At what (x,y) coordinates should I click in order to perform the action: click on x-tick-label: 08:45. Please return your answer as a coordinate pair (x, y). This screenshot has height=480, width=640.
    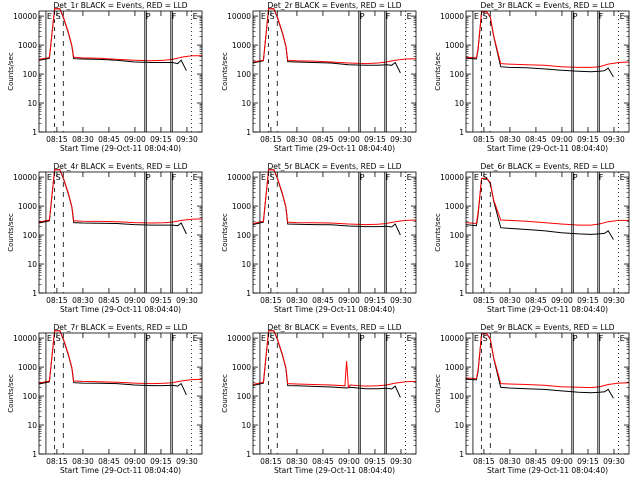
    Looking at the image, I should click on (323, 139).